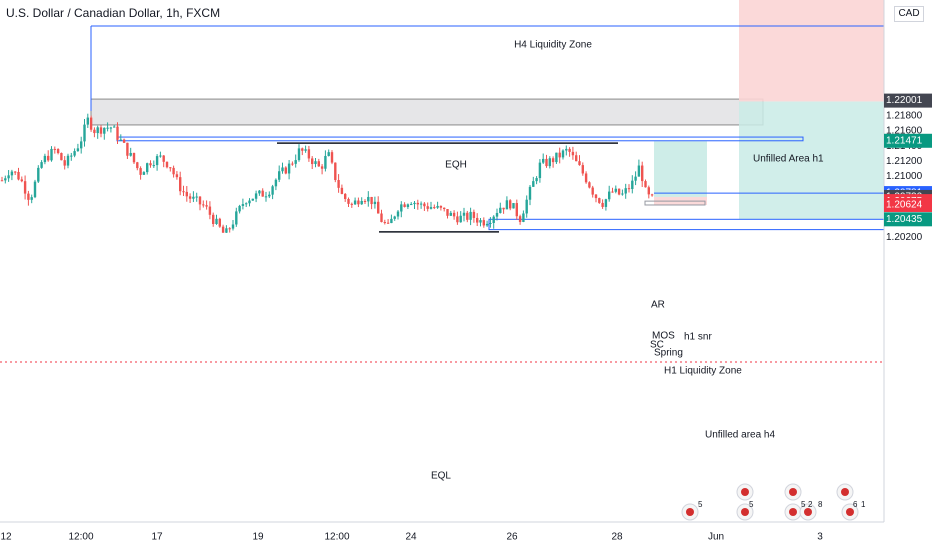 This screenshot has height=555, width=932. I want to click on zone-target-small, so click(680, 169).